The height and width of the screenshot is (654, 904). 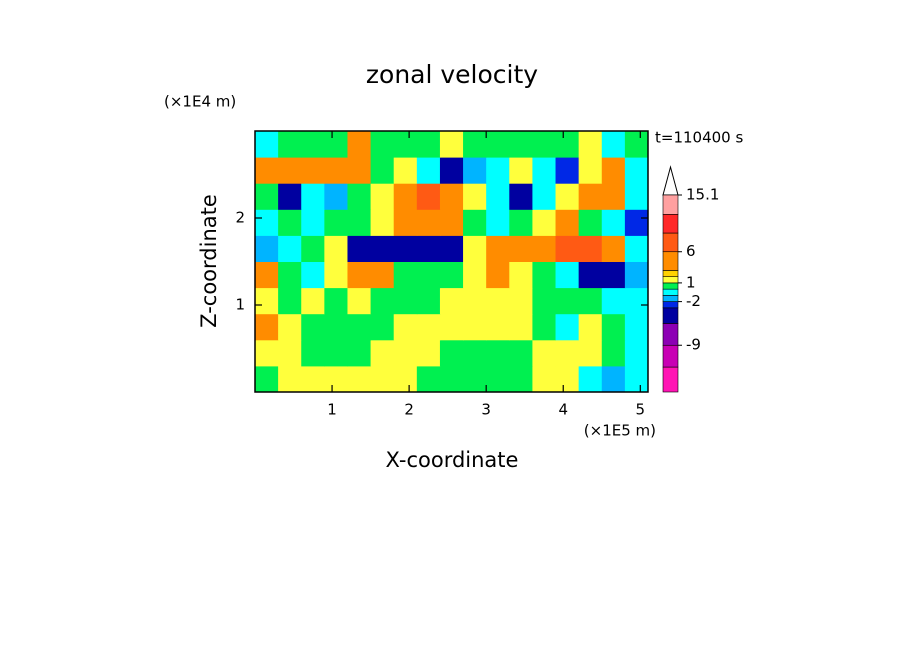 I want to click on y-axis-title: Z-coordinate, so click(x=209, y=261).